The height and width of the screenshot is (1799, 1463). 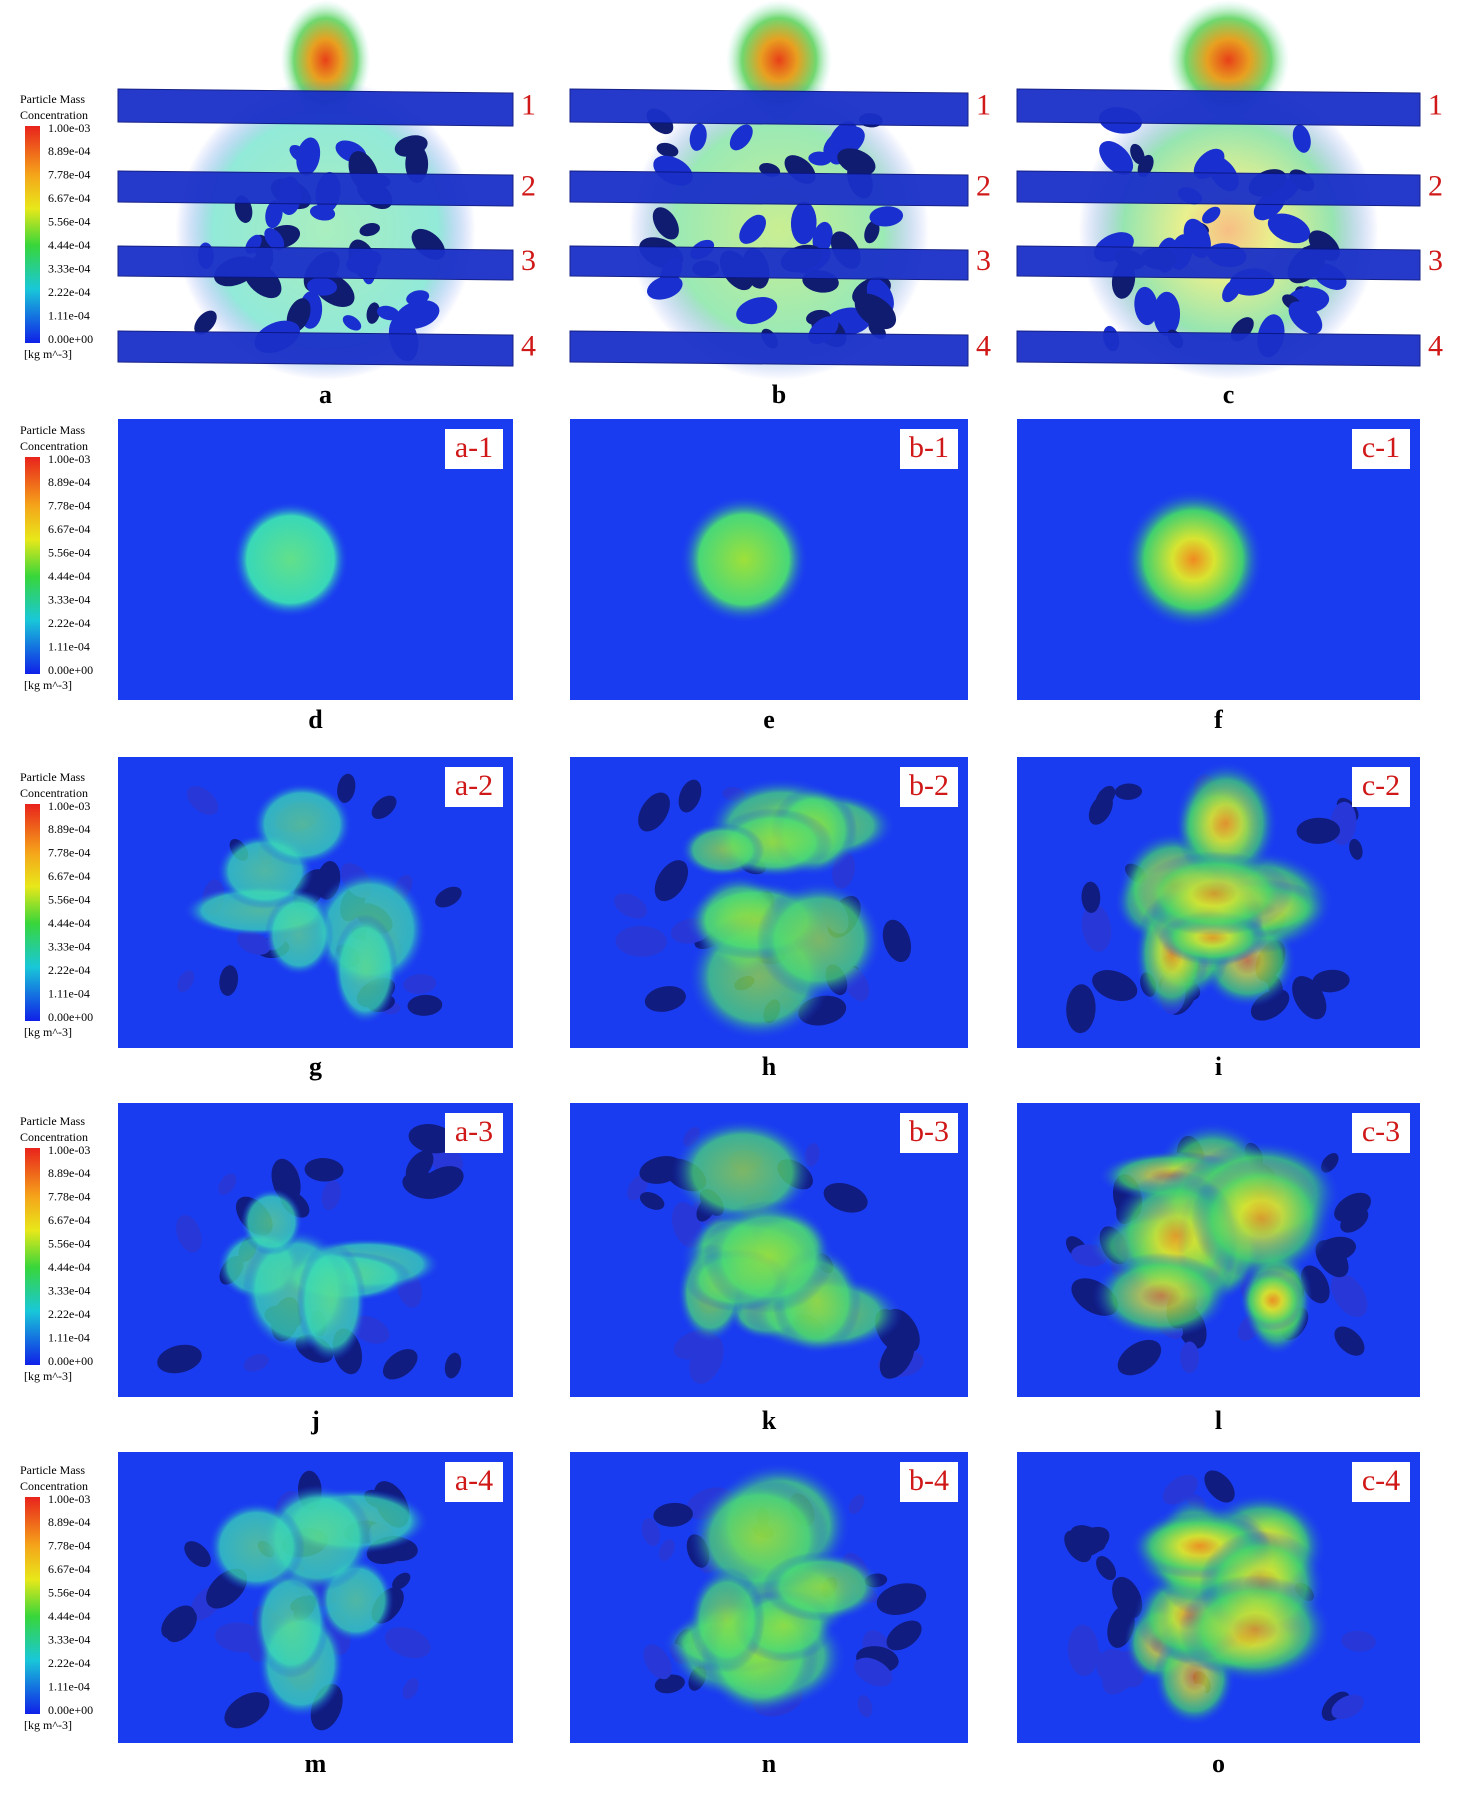 What do you see at coordinates (69, 506) in the screenshot?
I see `colorbar-tick-label: 7.78e-04` at bounding box center [69, 506].